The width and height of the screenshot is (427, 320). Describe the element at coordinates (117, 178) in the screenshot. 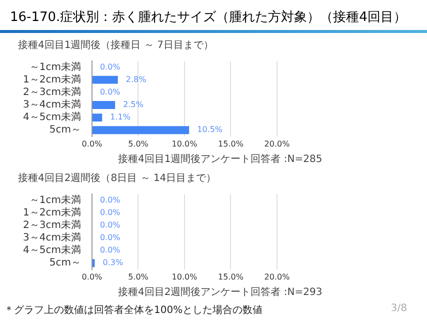

I see `chart-subtitle: 接種4回目2週間後（8日目 ～ 14日目まで）` at that location.